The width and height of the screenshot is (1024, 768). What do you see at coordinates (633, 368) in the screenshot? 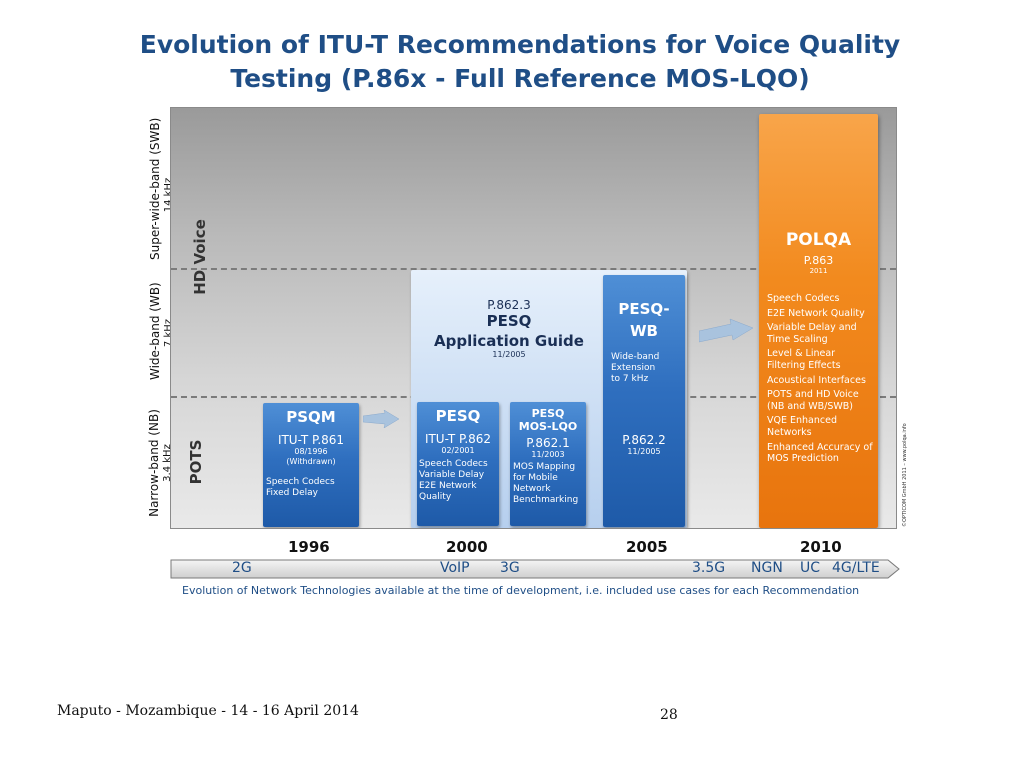
I see `wb-desc-2: Extension` at bounding box center [633, 368].